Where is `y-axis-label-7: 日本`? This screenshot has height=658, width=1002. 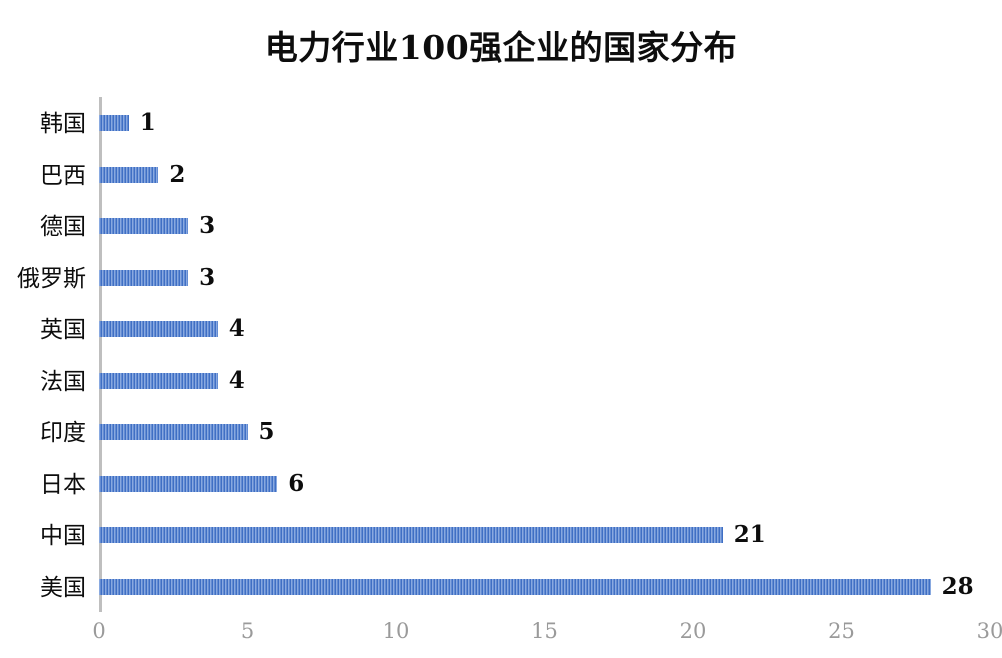
y-axis-label-7: 日本 is located at coordinates (63, 484).